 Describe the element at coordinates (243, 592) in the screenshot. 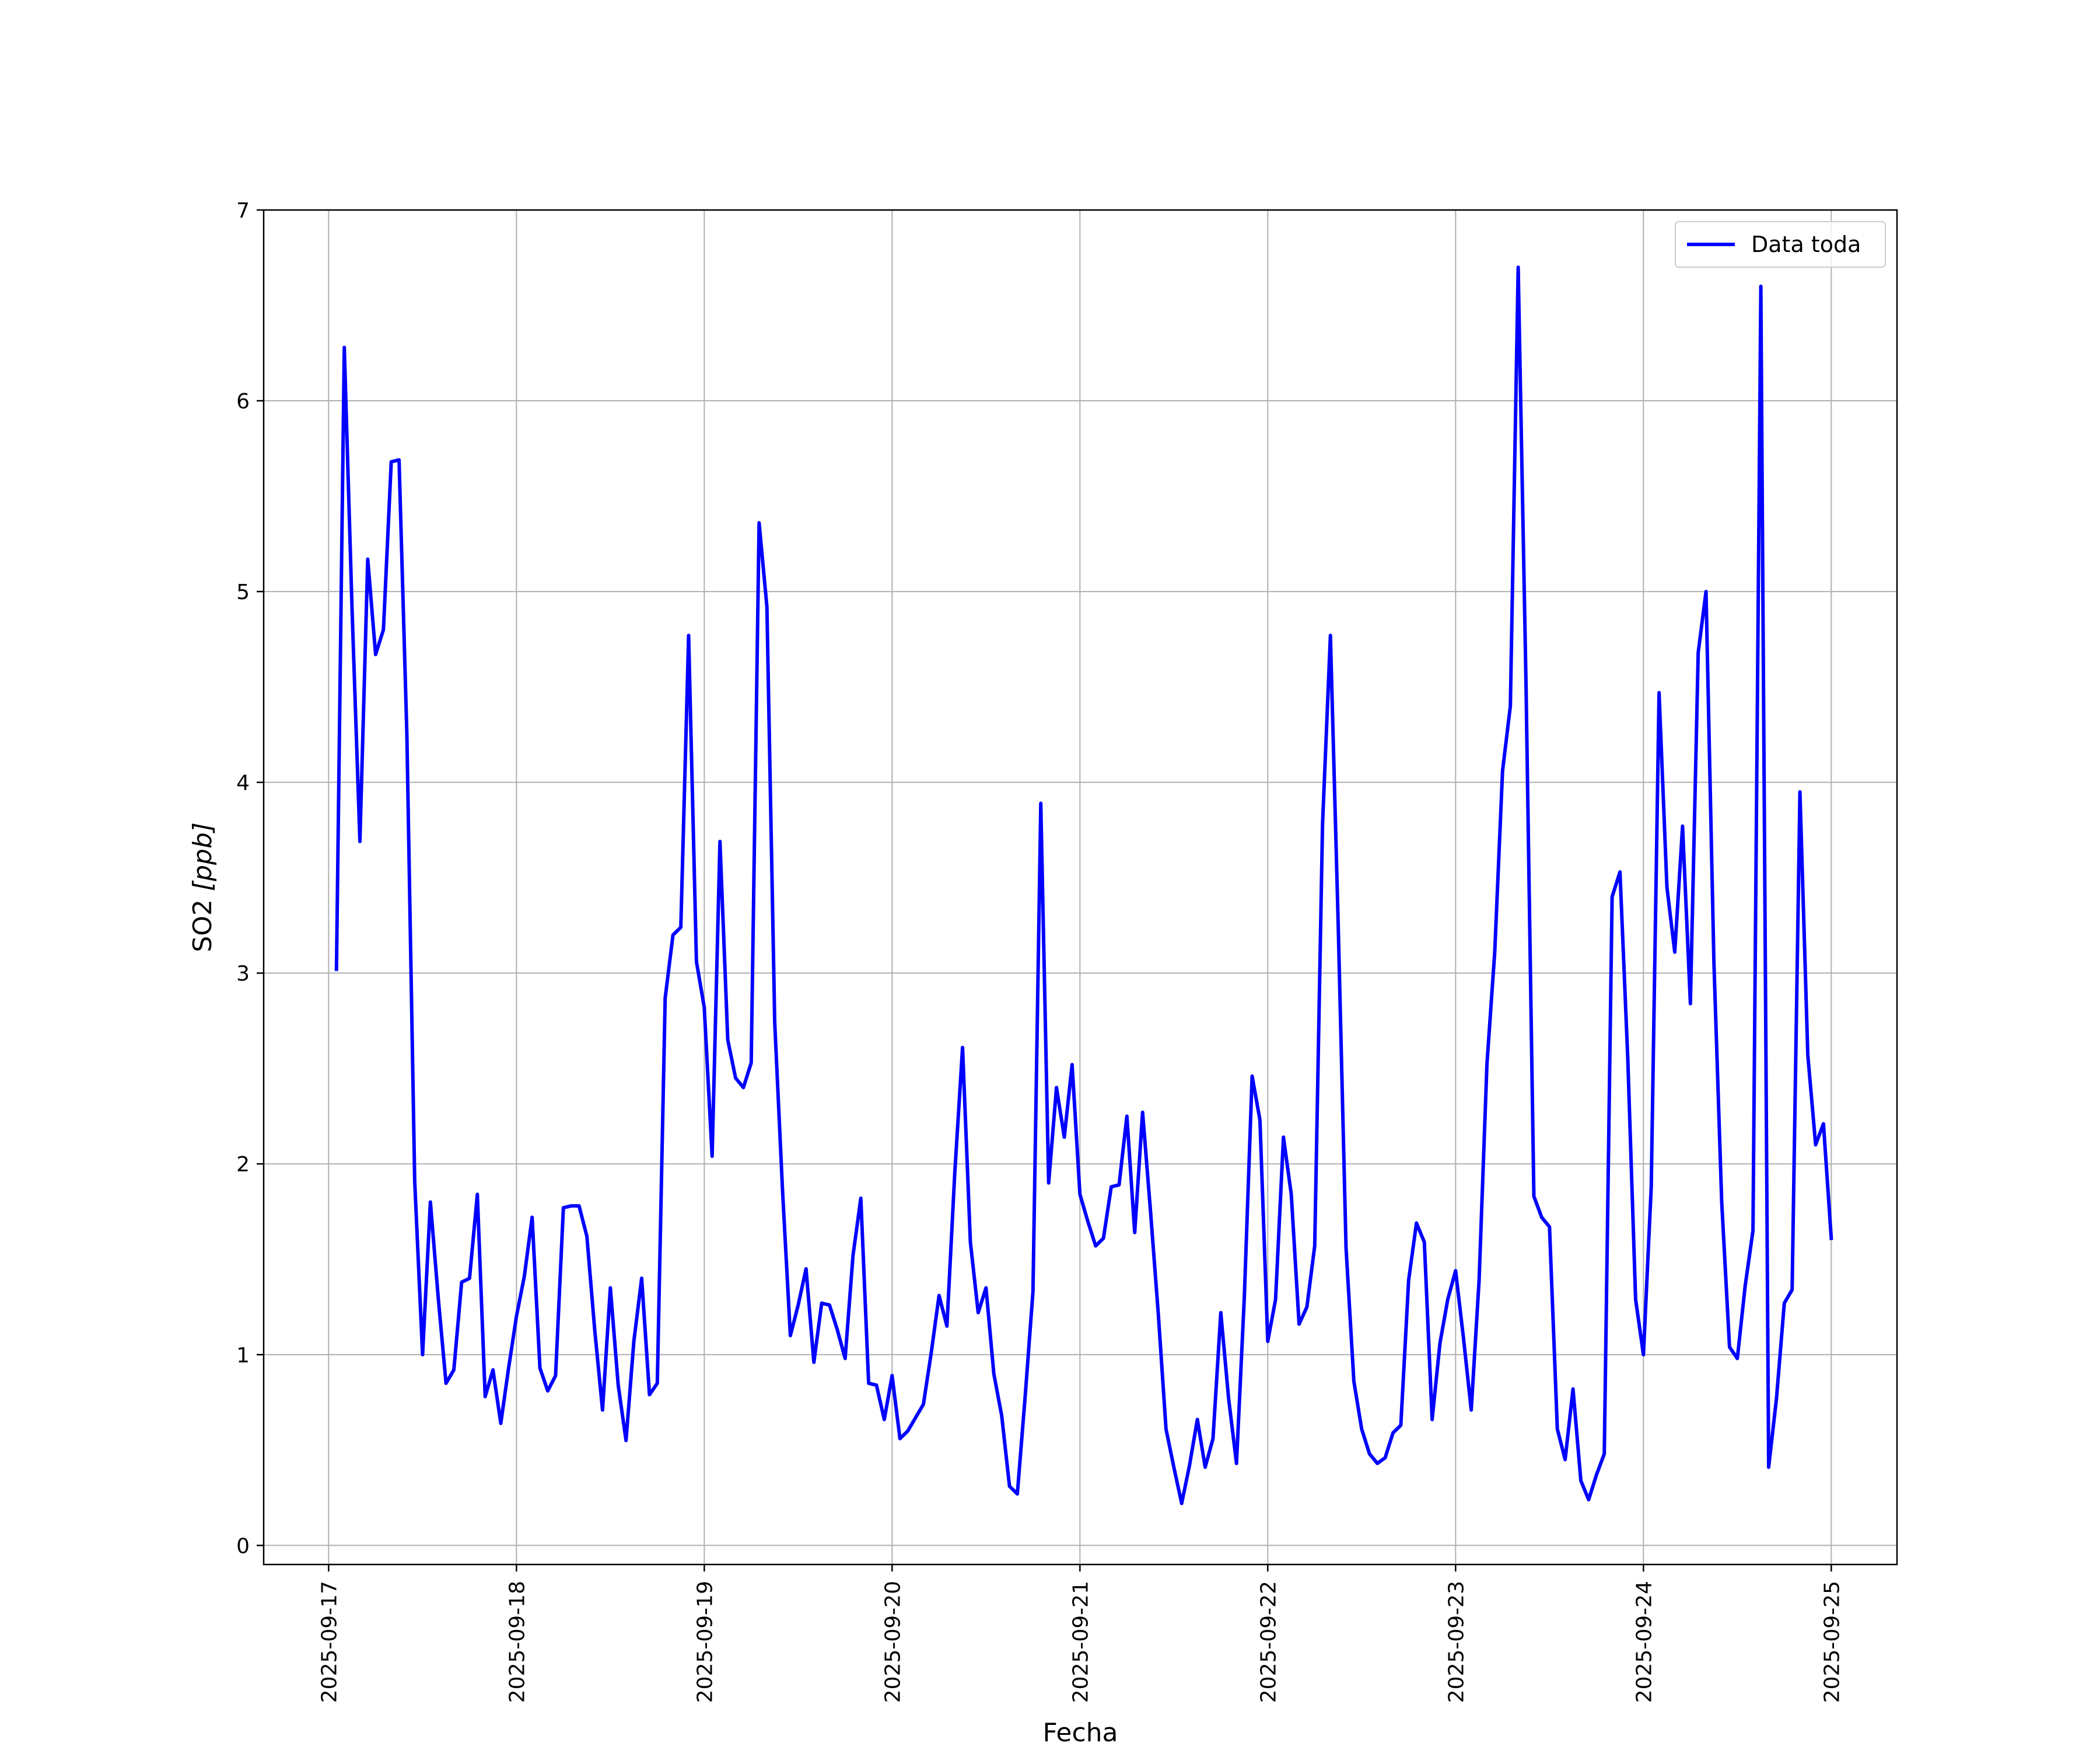

I see `y-tick-label: 5` at that location.